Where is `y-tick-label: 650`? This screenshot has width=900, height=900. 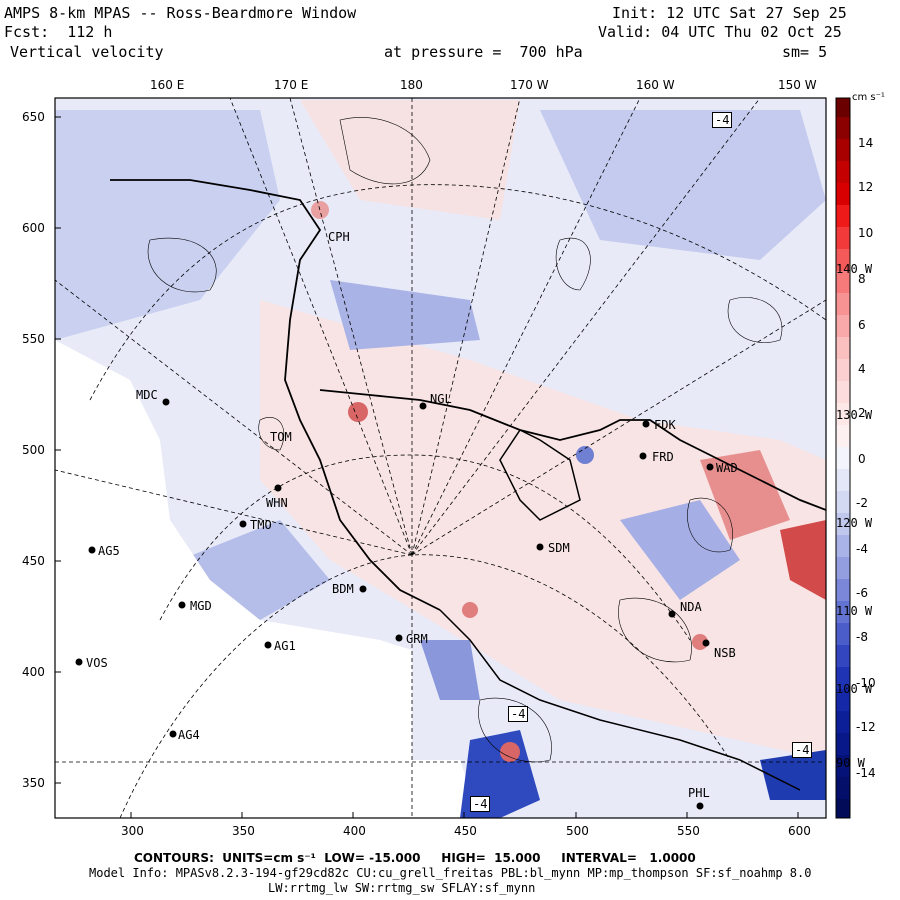 y-tick-label: 650 is located at coordinates (33, 117).